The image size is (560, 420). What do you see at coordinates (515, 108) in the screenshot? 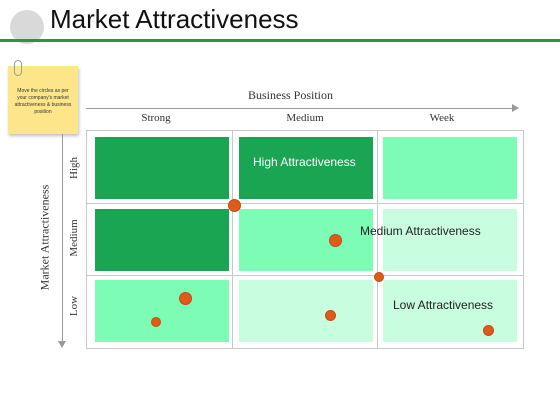
I see `arrow-right-icon` at bounding box center [515, 108].